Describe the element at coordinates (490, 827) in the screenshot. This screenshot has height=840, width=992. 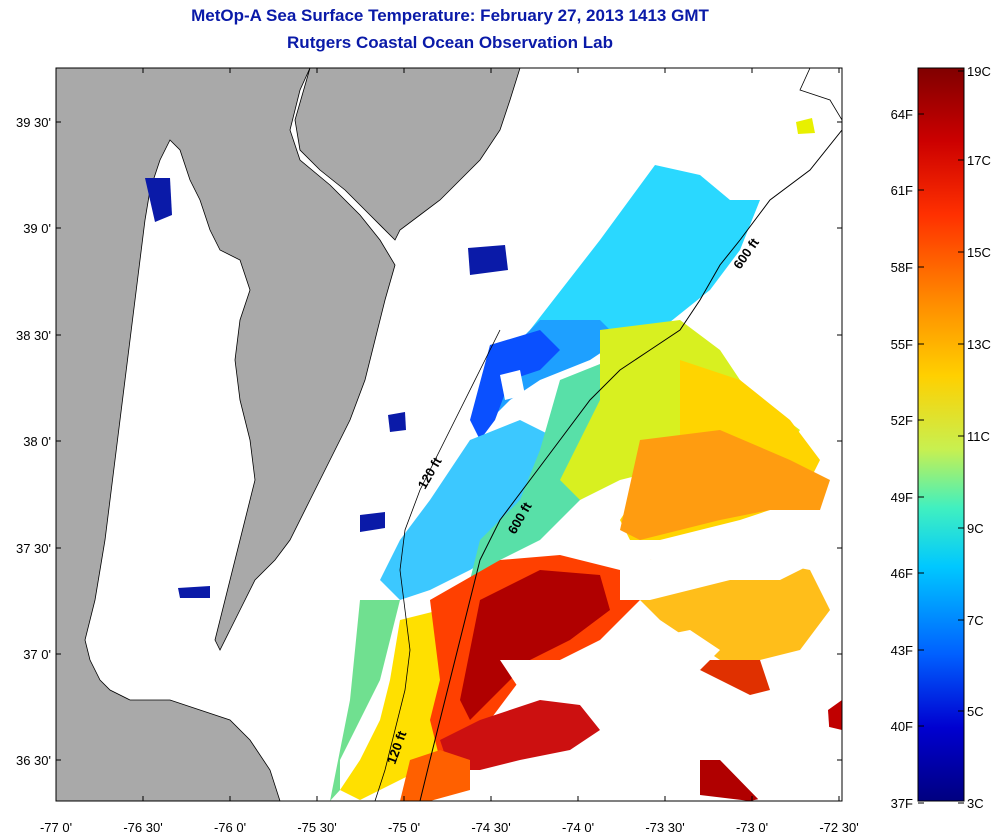
I see `lon-label: -74 30'` at that location.